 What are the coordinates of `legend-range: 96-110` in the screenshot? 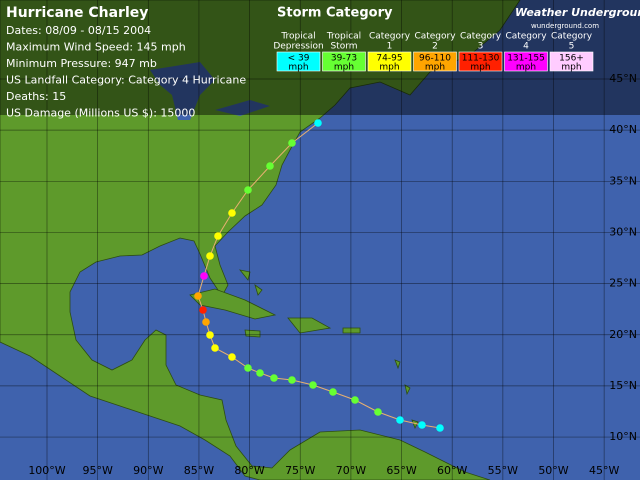 It's located at (435, 59).